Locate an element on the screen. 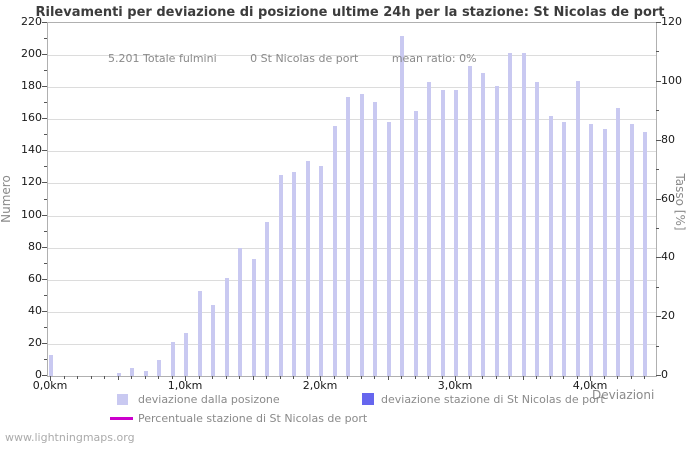 The image size is (700, 450). deviation-bar-0.6km is located at coordinates (132, 372).